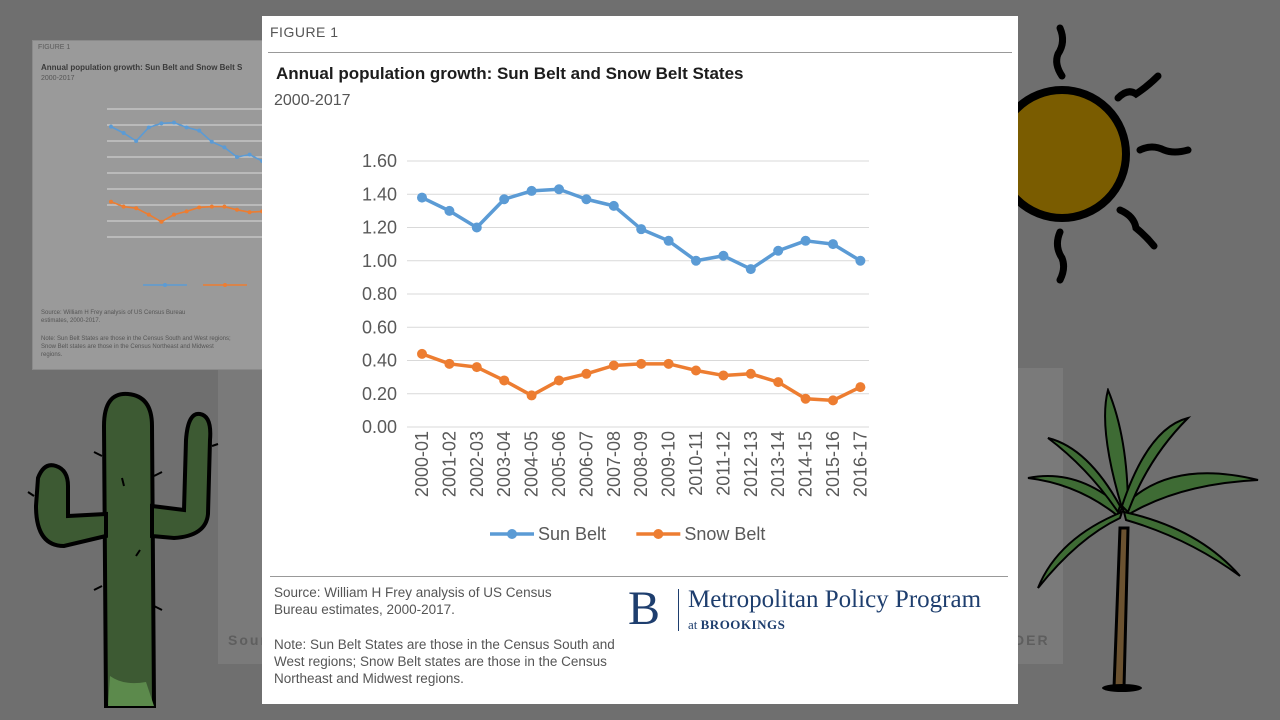 The image size is (1280, 720). I want to click on x-tick-label: 2016-17, so click(860, 464).